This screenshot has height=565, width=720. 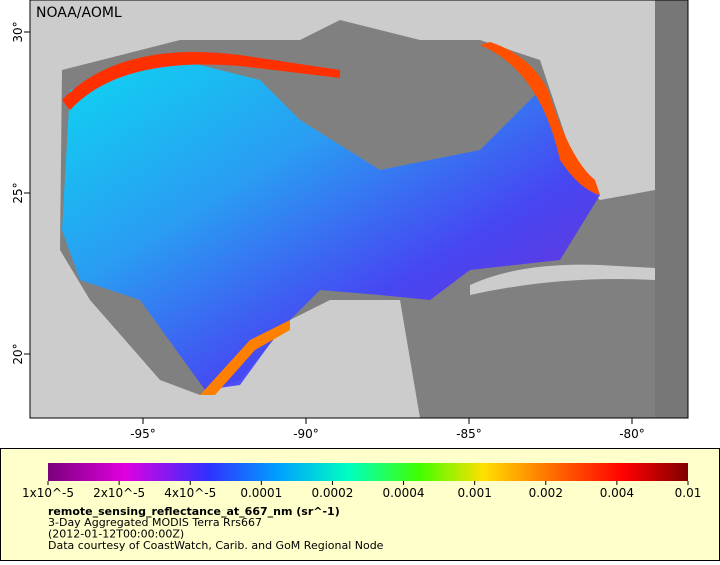 I want to click on lat-label: 20°, so click(x=18, y=353).